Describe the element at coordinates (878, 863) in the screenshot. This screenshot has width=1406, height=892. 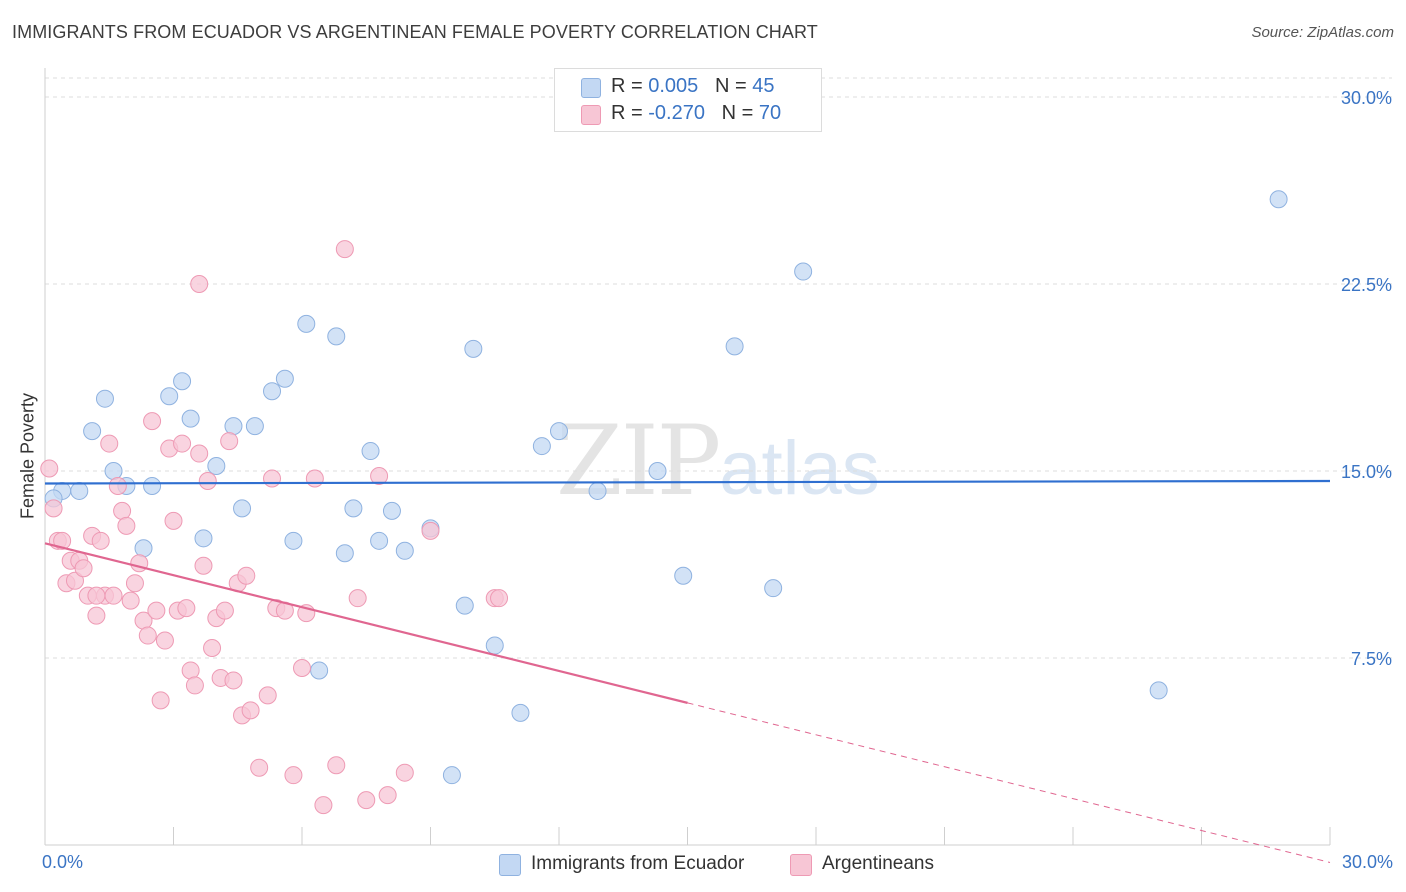
I see `legend-label-argentineans: Argentineans` at that location.